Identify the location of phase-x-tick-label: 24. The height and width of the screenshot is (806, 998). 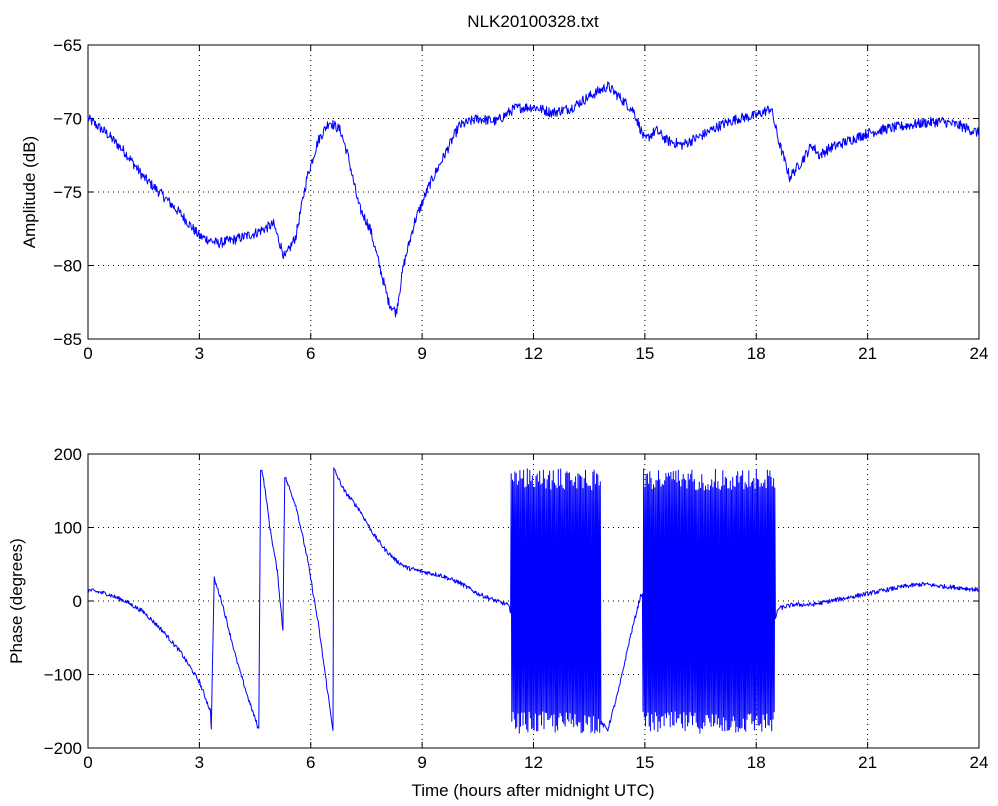
(979, 762).